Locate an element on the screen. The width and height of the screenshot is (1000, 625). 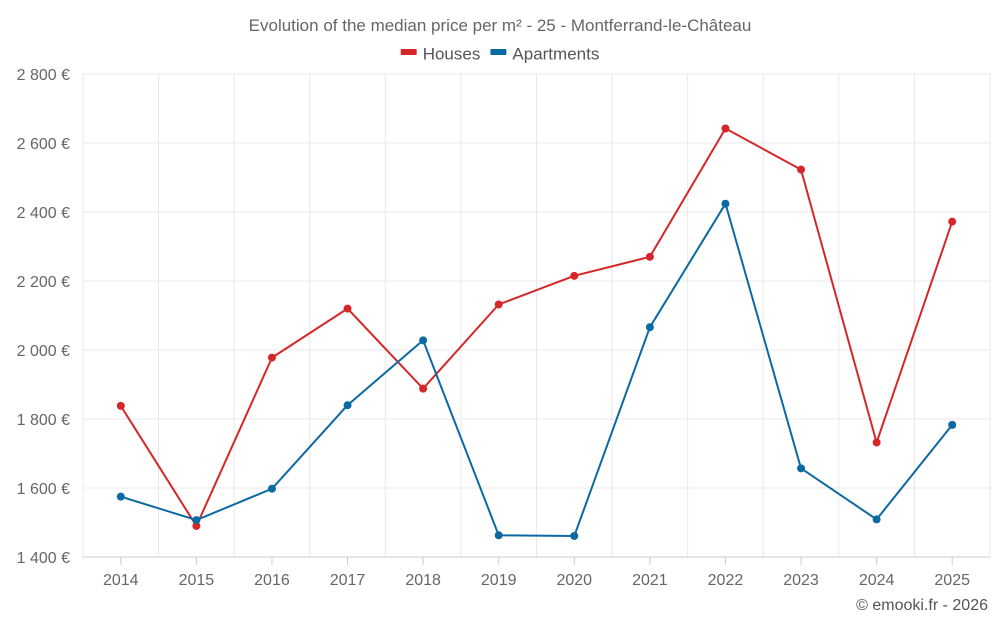
x-tick-label: 2019 is located at coordinates (499, 580).